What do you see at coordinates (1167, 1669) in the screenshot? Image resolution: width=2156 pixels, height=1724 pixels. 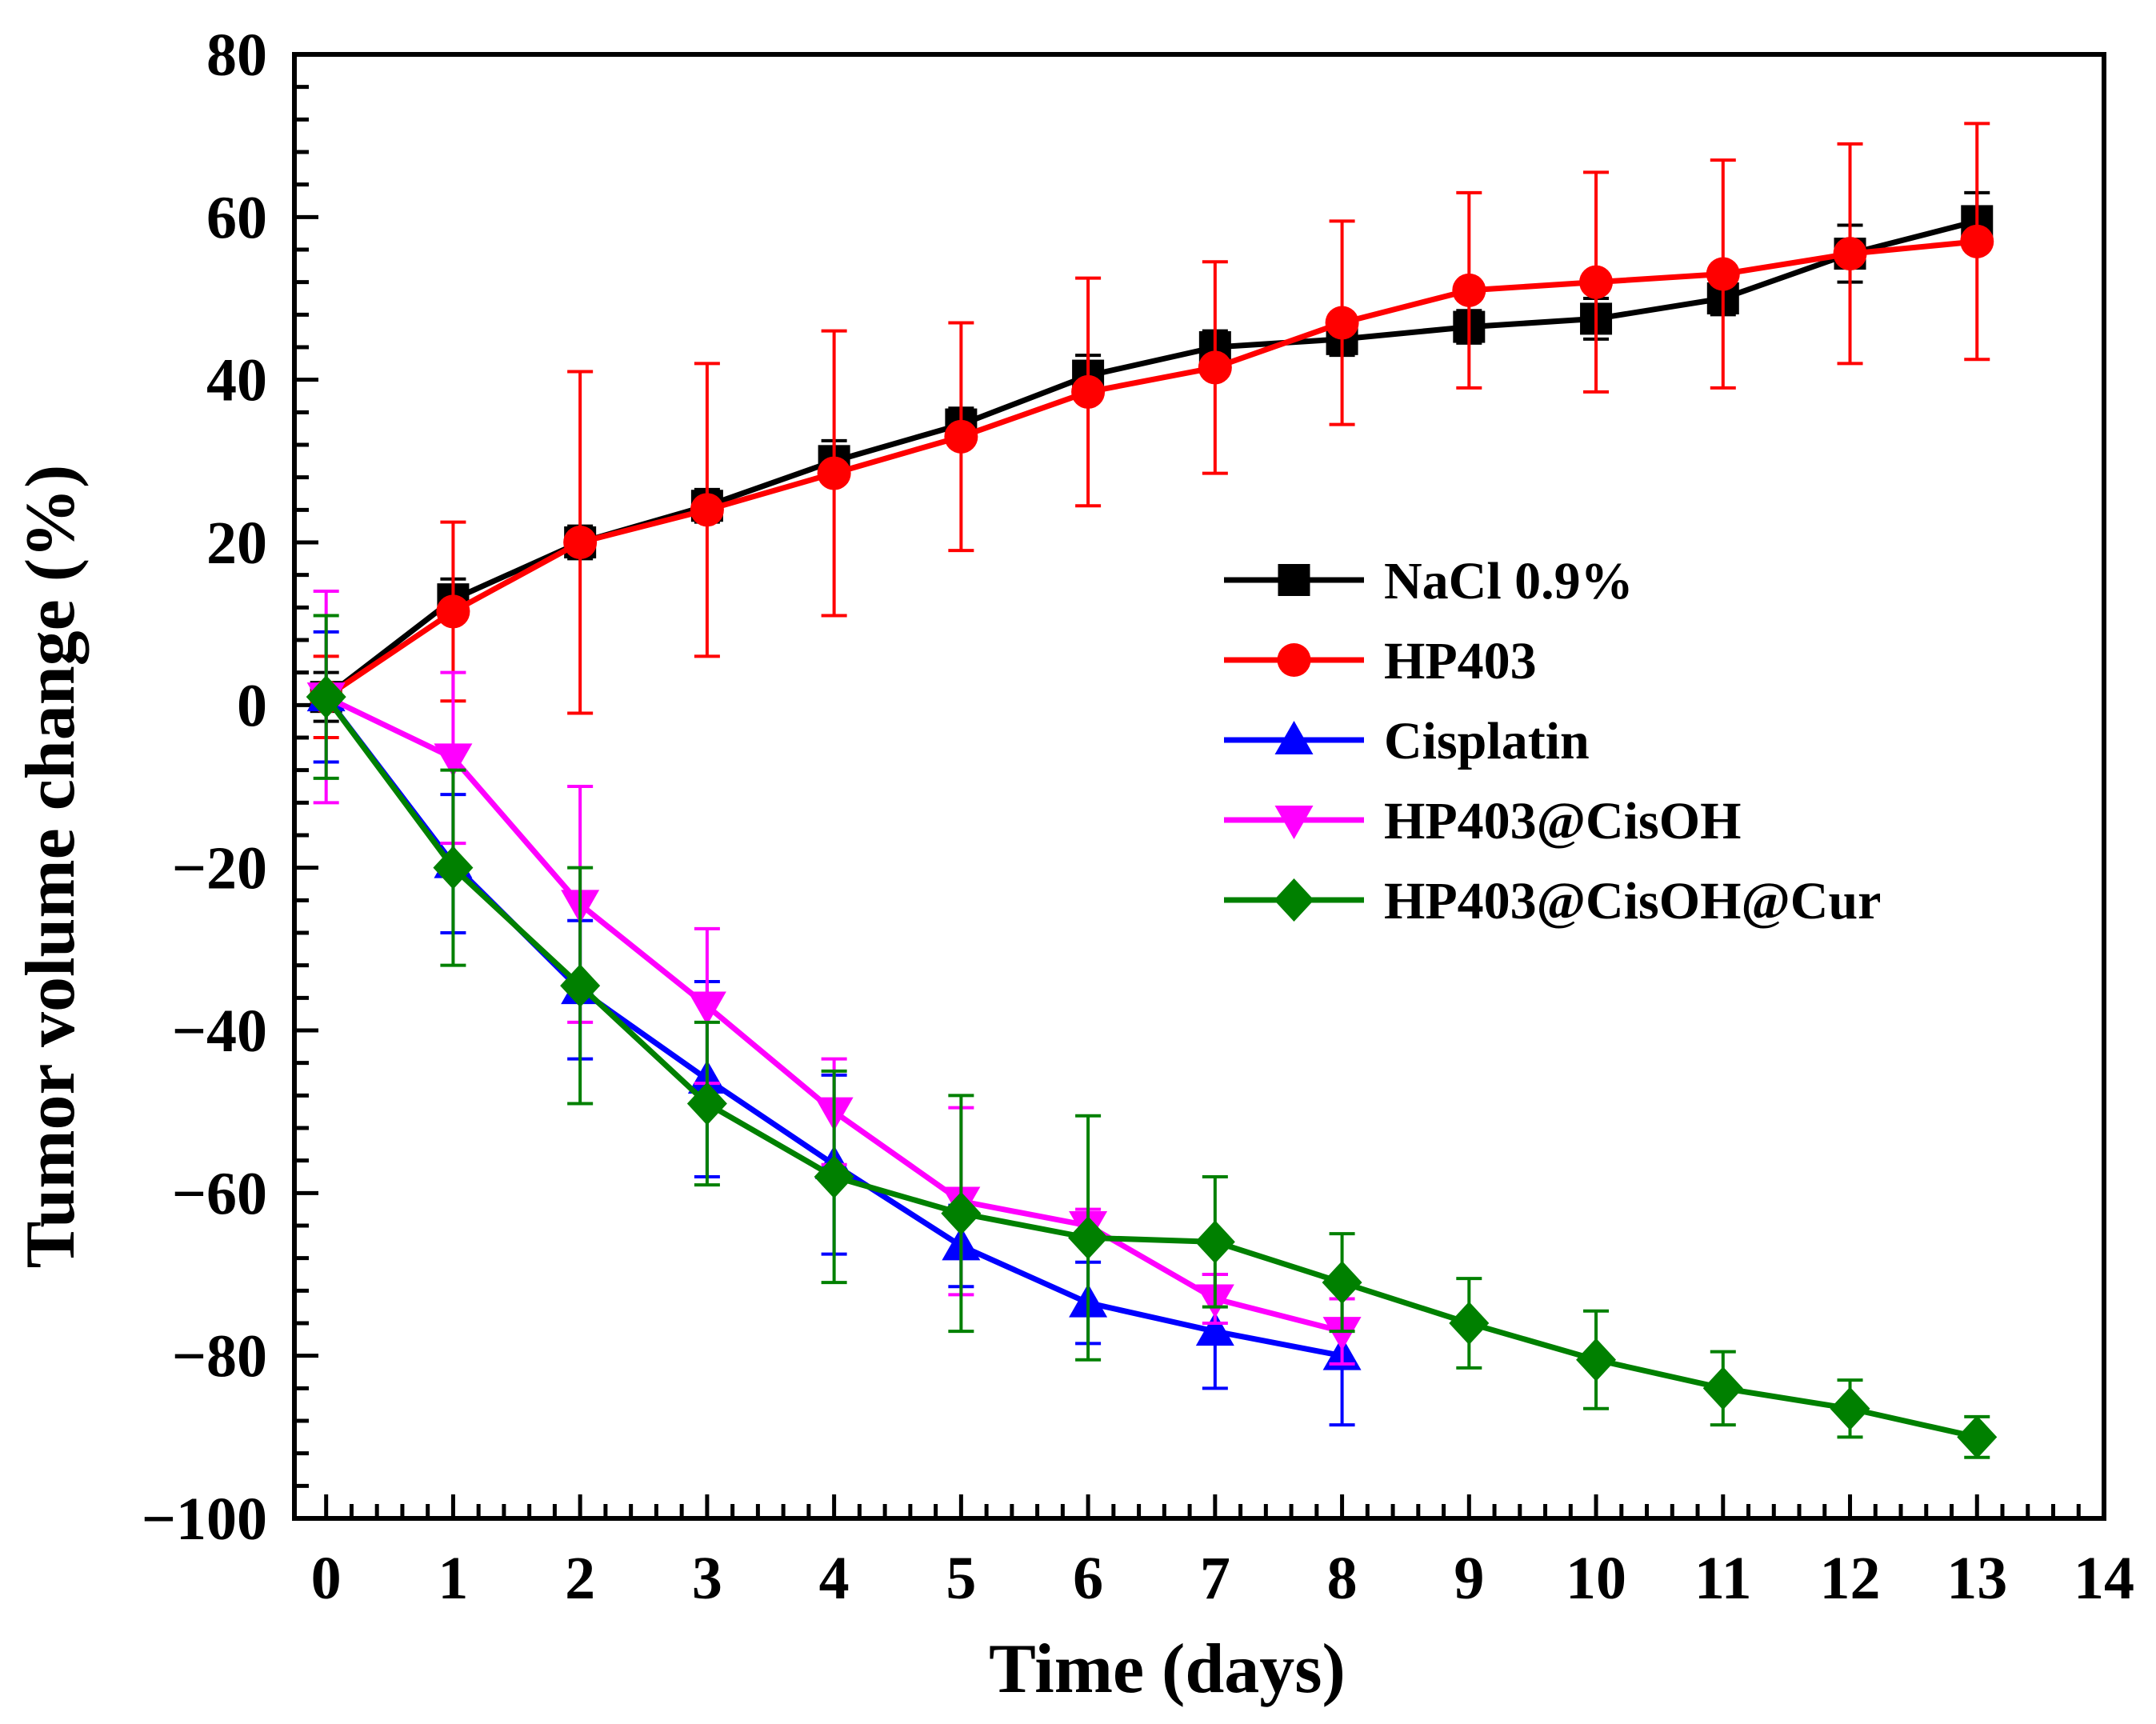 I see `x-axis-title: Time (days)` at bounding box center [1167, 1669].